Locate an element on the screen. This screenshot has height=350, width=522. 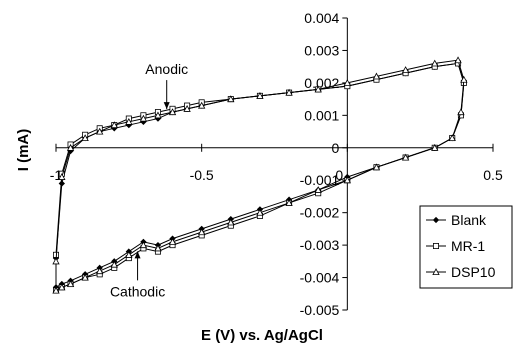
y-tick-label: 0.003 is located at coordinates (321, 50).